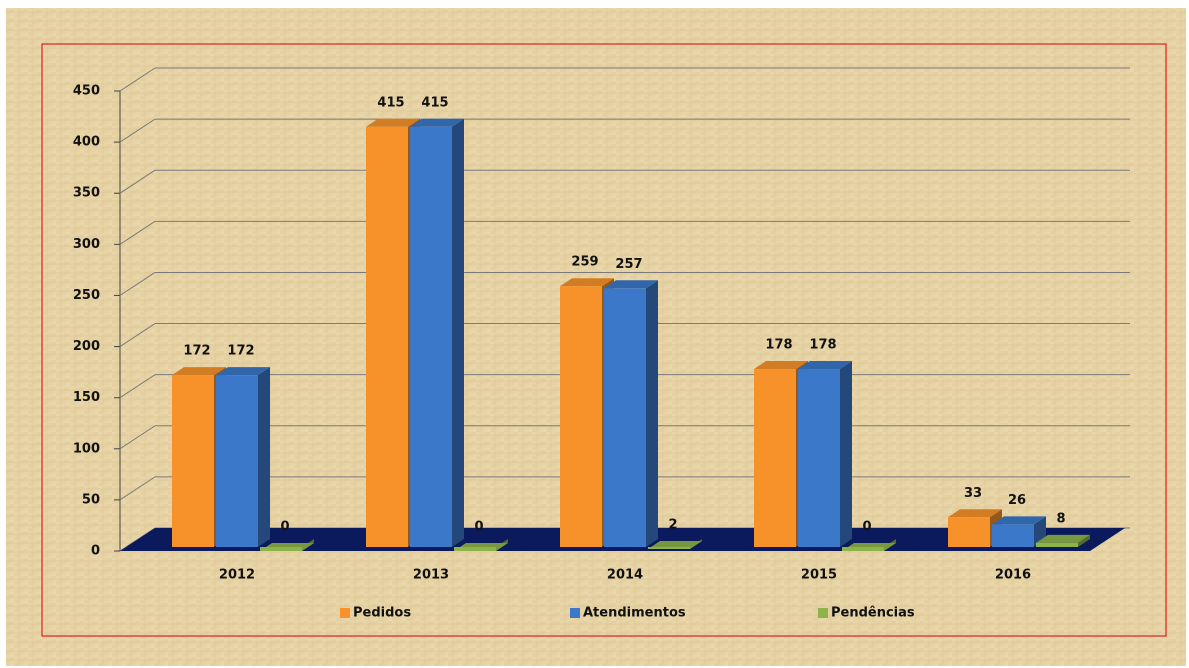  Describe the element at coordinates (628, 264) in the screenshot. I see `value-label: 257` at that location.